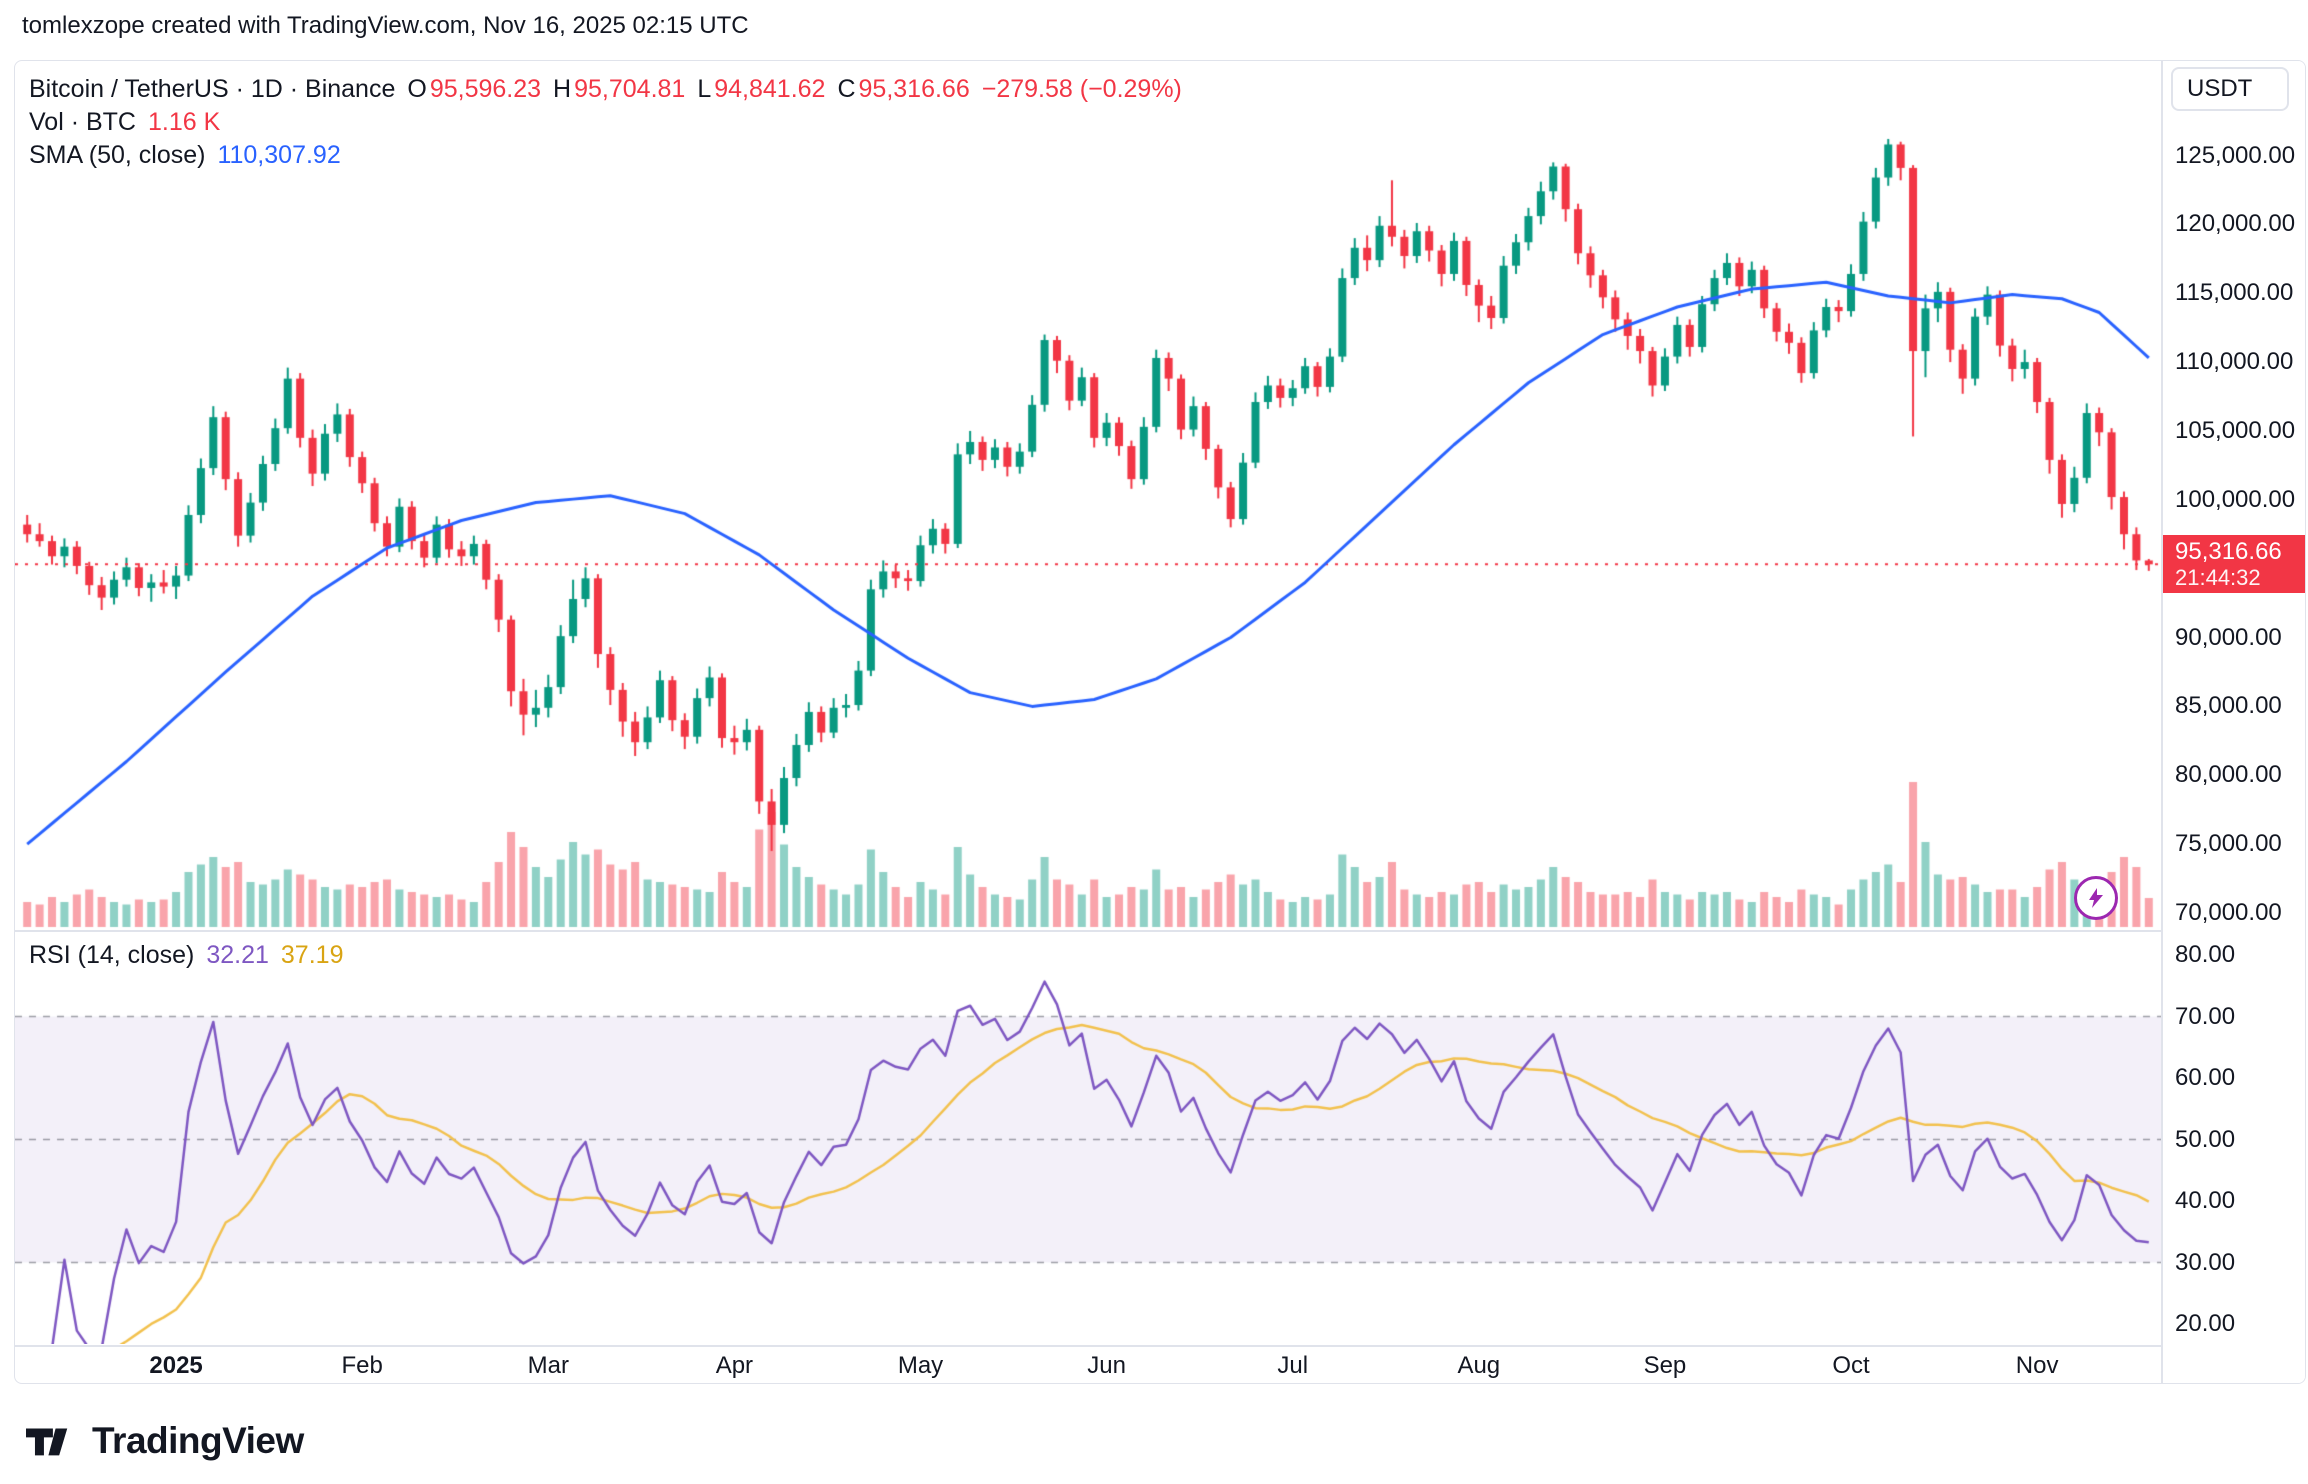 This screenshot has height=1484, width=2308. I want to click on time-axis-label: Aug, so click(1479, 1365).